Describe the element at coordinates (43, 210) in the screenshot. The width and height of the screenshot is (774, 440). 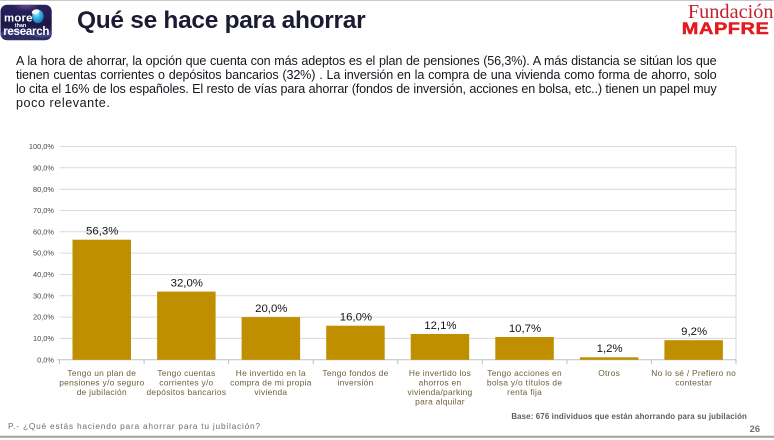
I see `svg-text: 70,0%` at that location.